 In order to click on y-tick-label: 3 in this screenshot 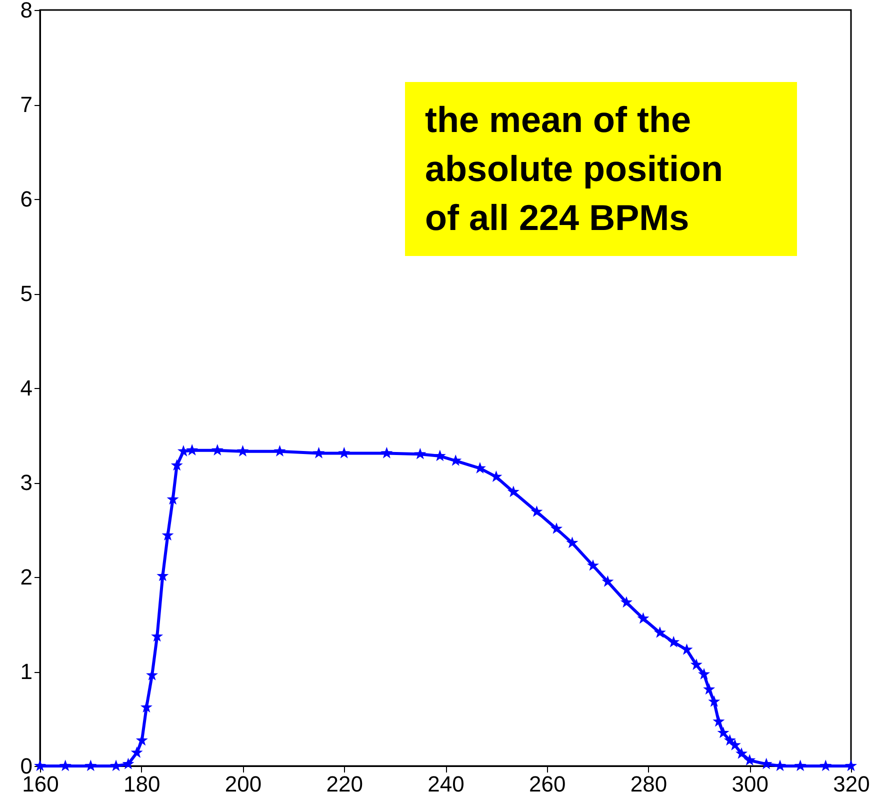, I will do `click(26, 482)`.